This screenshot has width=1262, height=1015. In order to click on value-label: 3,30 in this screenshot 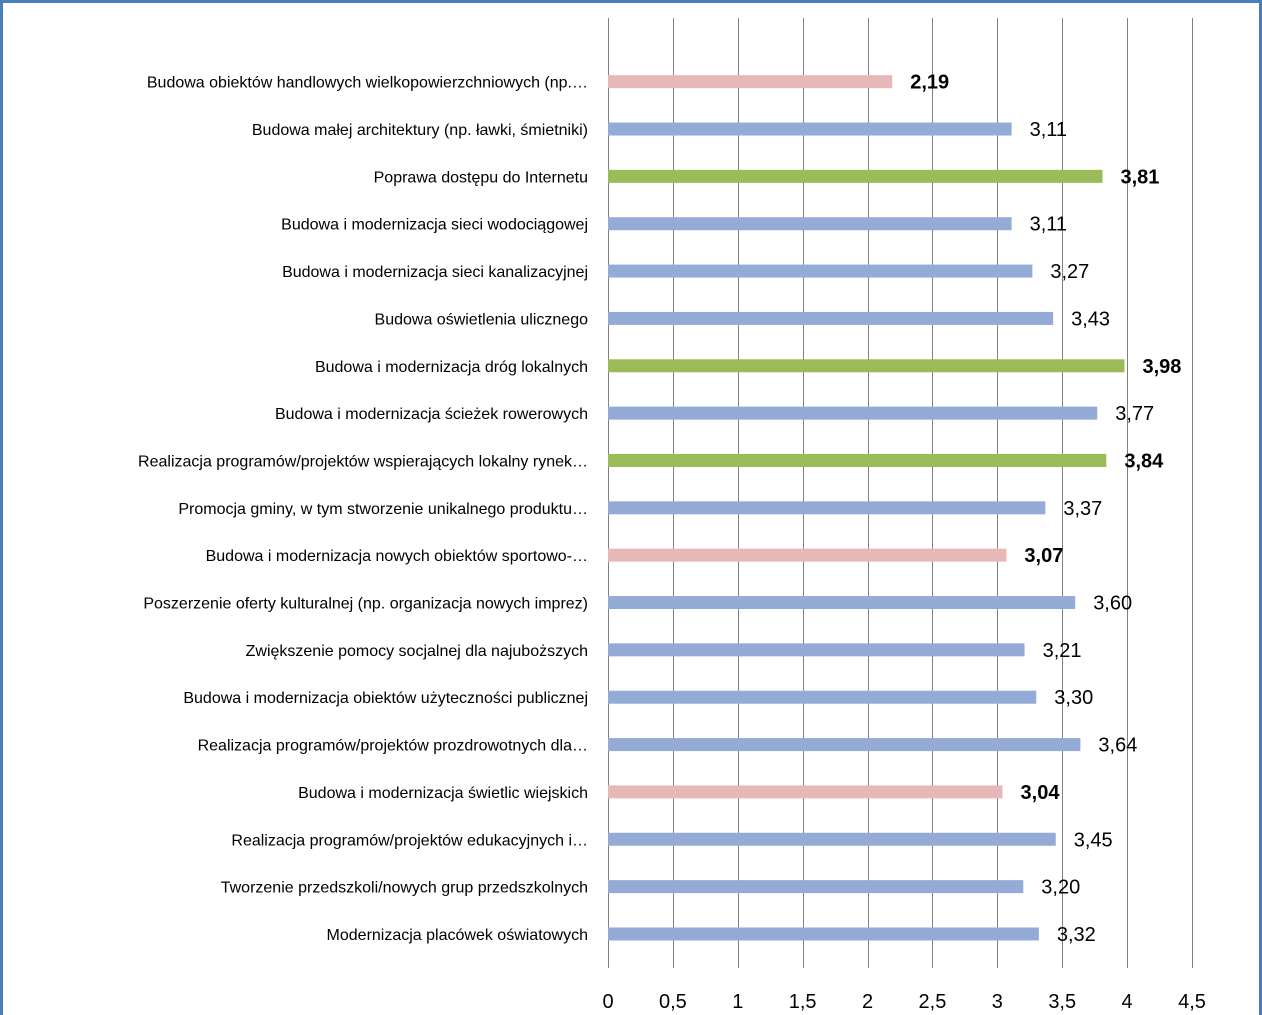, I will do `click(1073, 698)`.